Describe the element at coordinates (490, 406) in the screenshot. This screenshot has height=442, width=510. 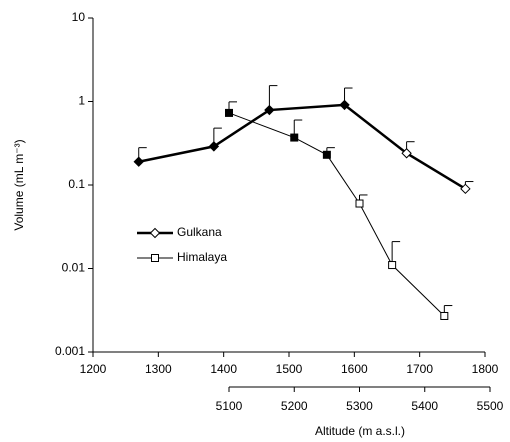
I see `x2-tick-label: 5500` at that location.